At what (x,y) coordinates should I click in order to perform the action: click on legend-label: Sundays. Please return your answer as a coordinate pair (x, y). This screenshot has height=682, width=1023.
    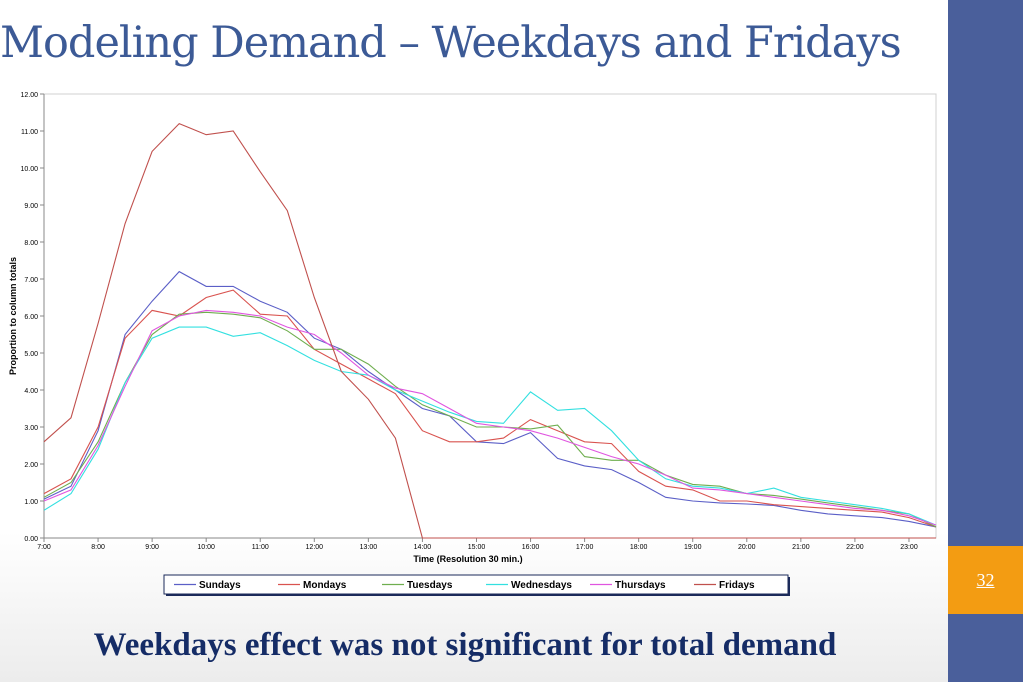
    Looking at the image, I should click on (220, 585).